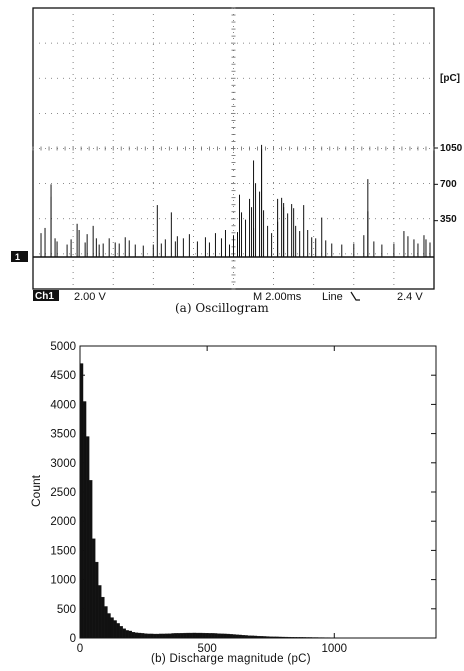 Image resolution: width=464 pixels, height=671 pixels. I want to click on oscillogram-unit-label: [pC], so click(450, 78).